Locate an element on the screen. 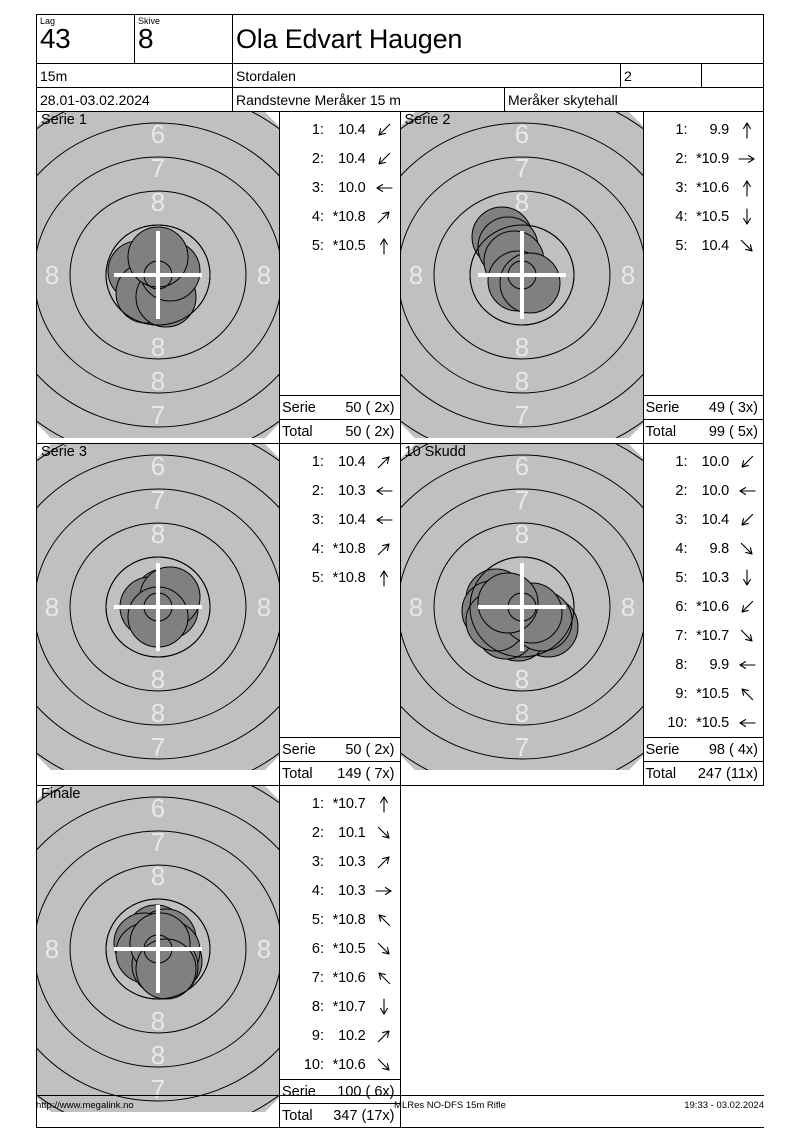 The image size is (800, 1130). shot-row: 3: *10.6 is located at coordinates (704, 187).